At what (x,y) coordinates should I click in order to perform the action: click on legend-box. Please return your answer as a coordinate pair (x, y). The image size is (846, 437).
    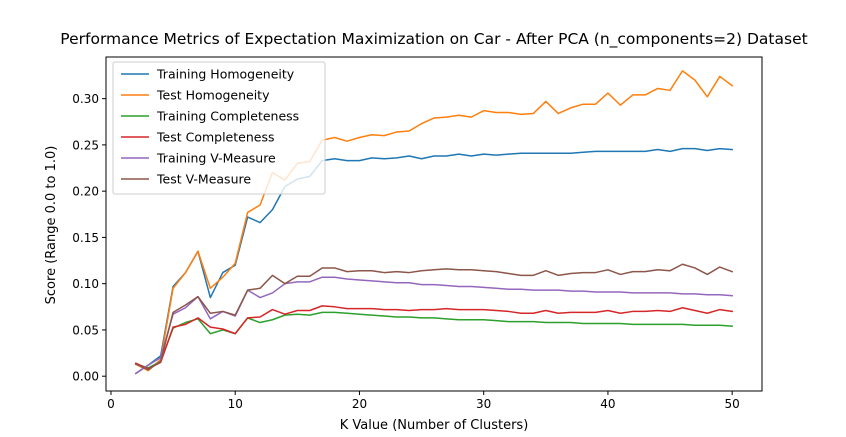
    Looking at the image, I should click on (219, 128).